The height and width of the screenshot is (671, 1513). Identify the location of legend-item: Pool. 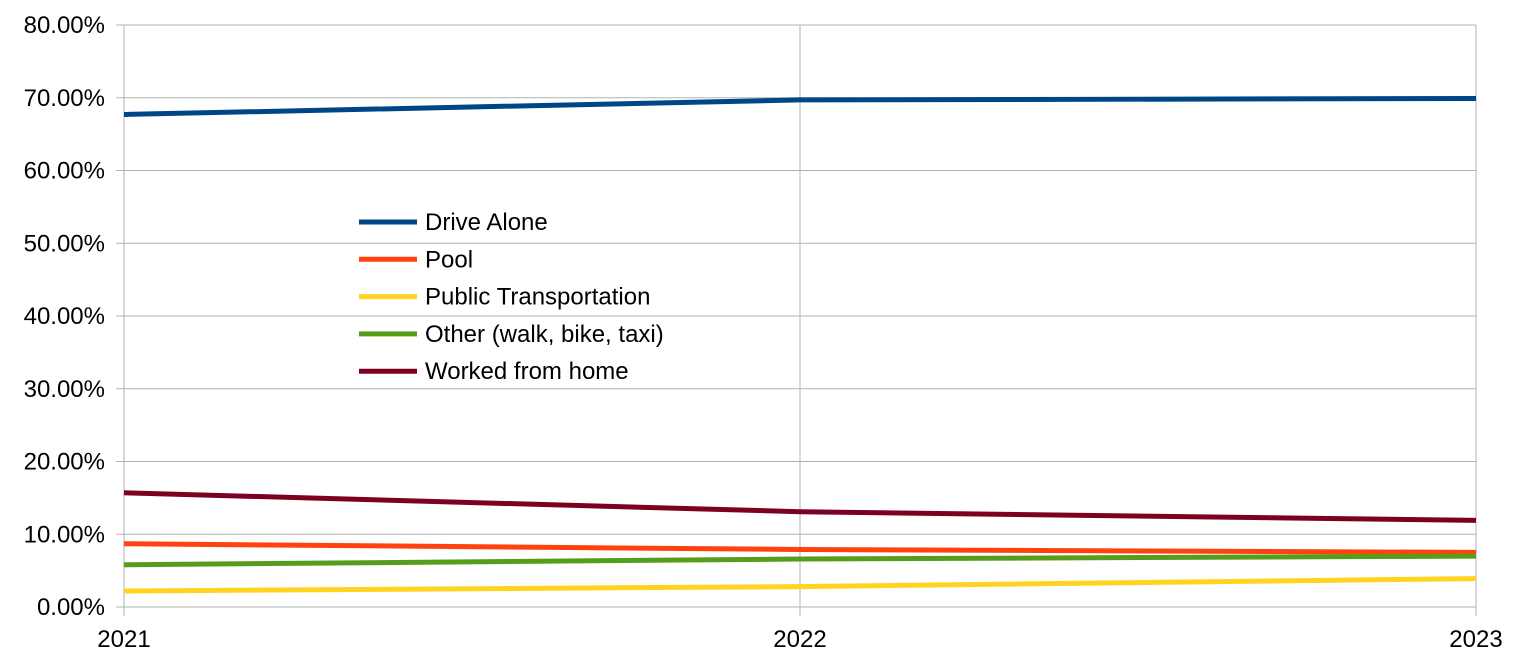
(416, 259).